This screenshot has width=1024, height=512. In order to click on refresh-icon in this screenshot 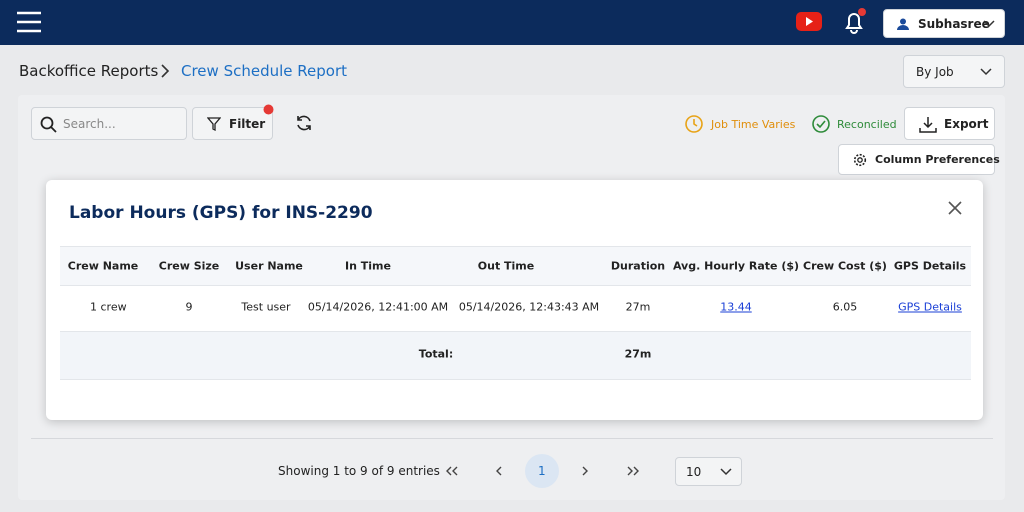, I will do `click(304, 123)`.